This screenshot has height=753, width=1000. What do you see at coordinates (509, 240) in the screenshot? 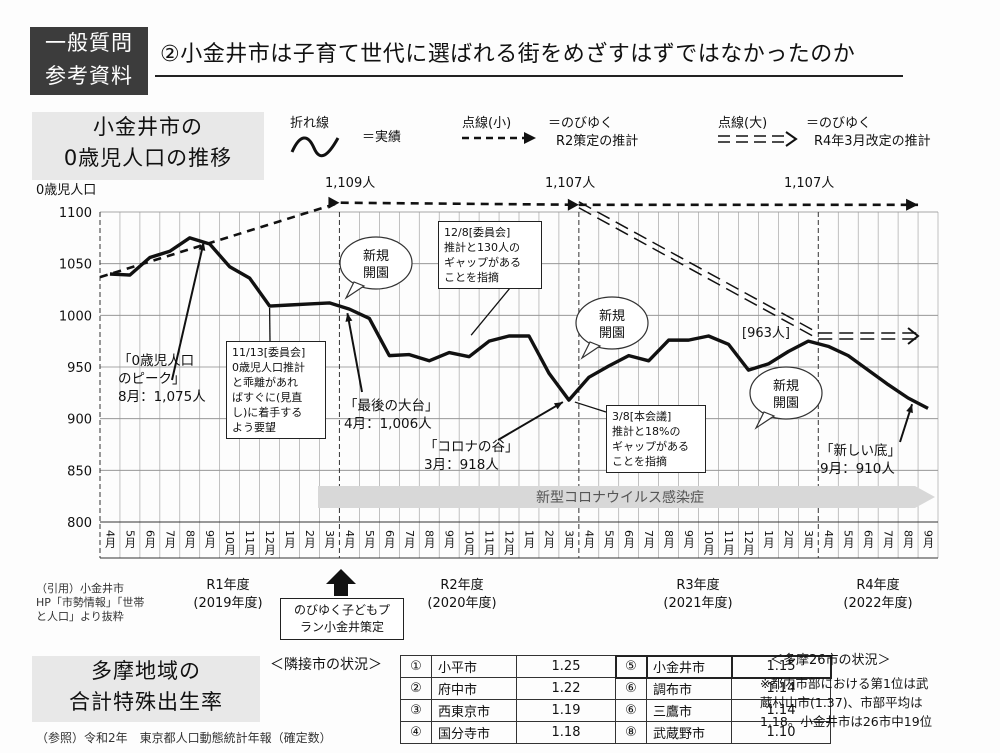
I see `projection-r2-line` at bounding box center [509, 240].